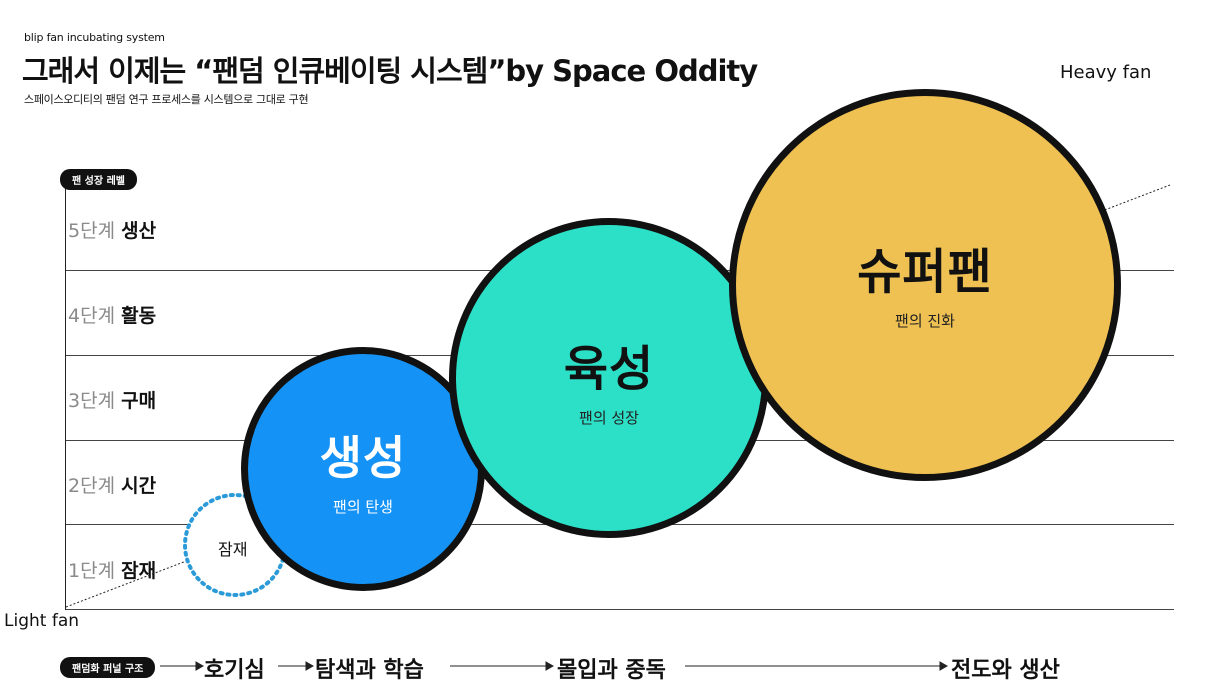  Describe the element at coordinates (609, 368) in the screenshot. I see `growth-stage-title: 육성` at that location.